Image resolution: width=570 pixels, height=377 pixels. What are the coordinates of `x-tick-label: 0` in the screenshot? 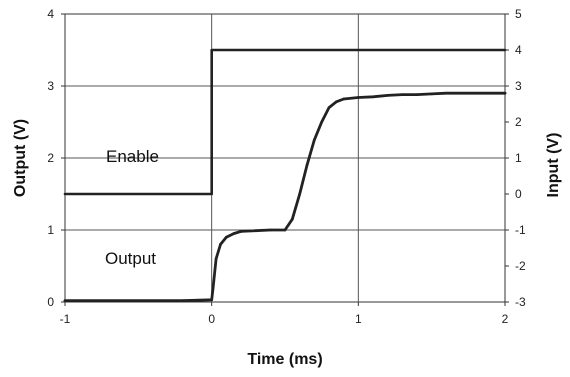 It's located at (211, 319).